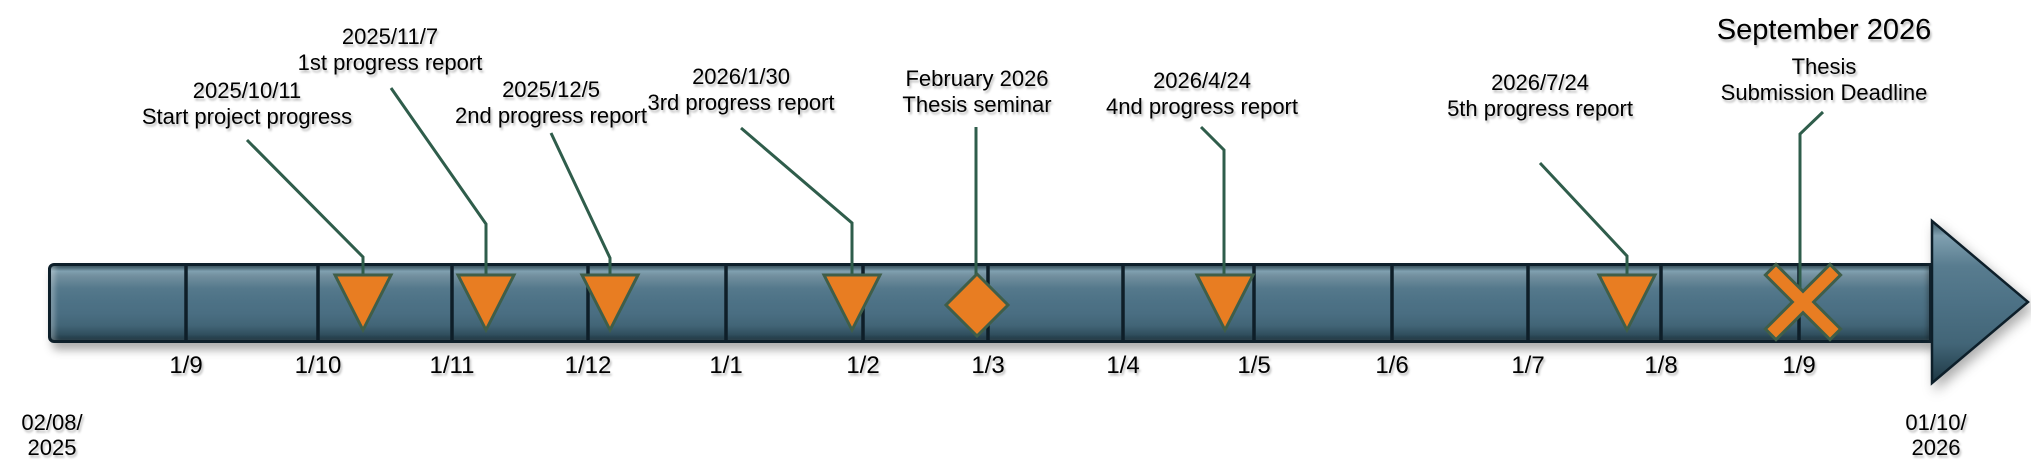 The height and width of the screenshot is (473, 2031). I want to click on milestone-date: September 2026, so click(1824, 30).